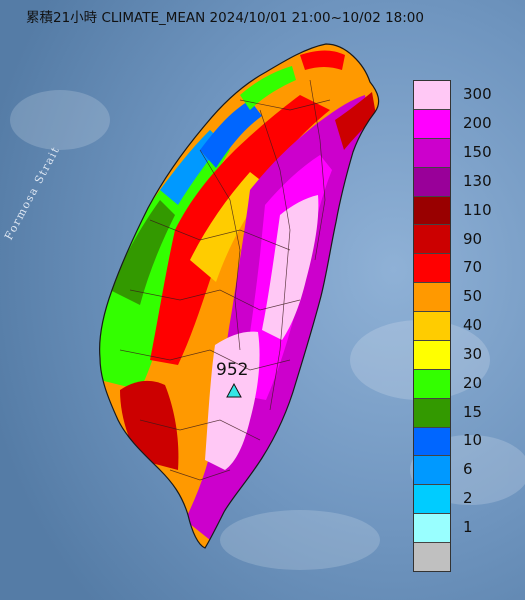  Describe the element at coordinates (468, 469) in the screenshot. I see `legend-label: 6` at that location.